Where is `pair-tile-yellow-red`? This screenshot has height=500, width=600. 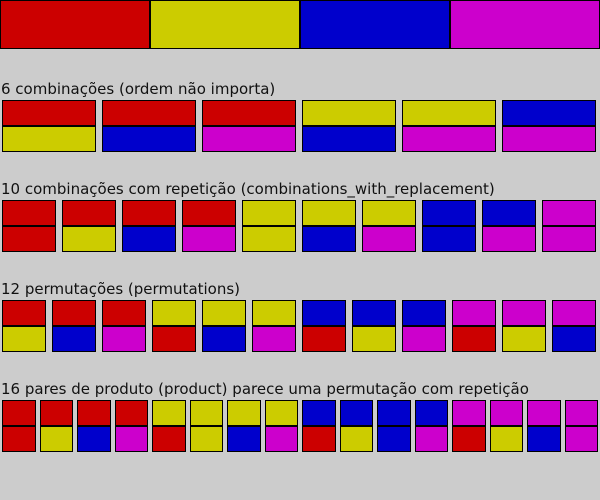 pair-tile-yellow-red is located at coordinates (174, 326).